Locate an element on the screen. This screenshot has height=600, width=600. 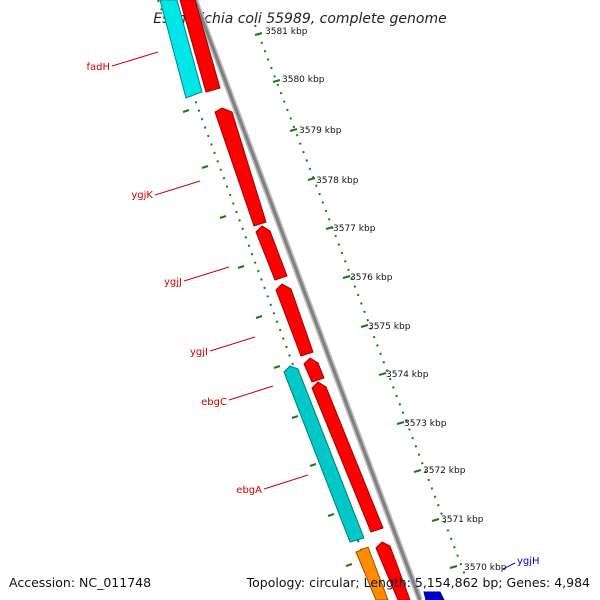
gene-label-ebgA: ebgA is located at coordinates (249, 490).